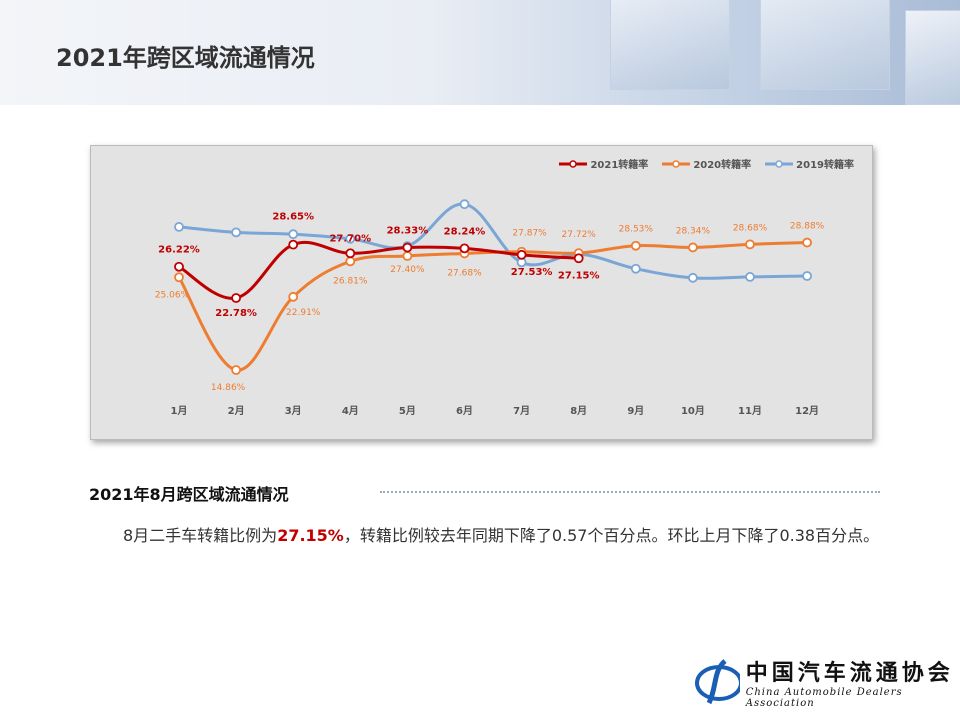 The image size is (960, 720). I want to click on legend: 2021转籍率 2020转籍率 2019转籍率, so click(706, 163).